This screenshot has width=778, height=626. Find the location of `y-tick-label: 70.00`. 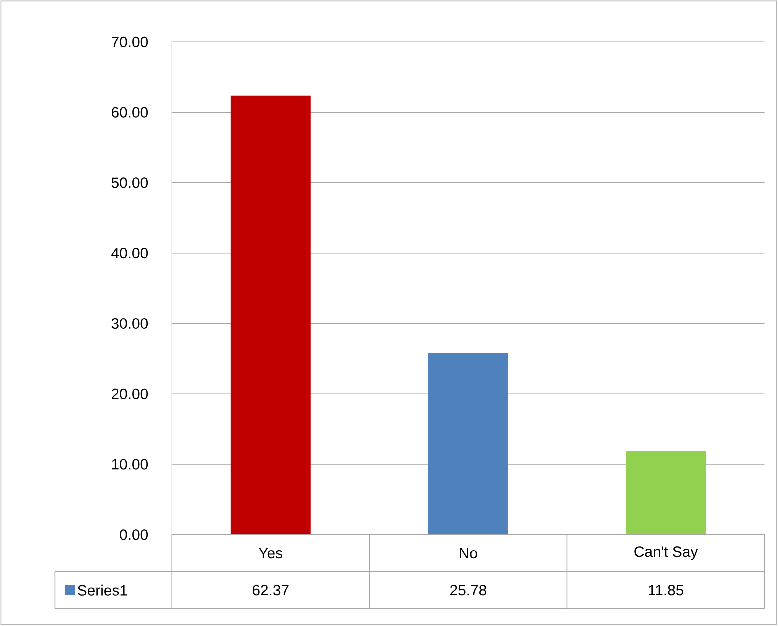

y-tick-label: 70.00 is located at coordinates (130, 42).